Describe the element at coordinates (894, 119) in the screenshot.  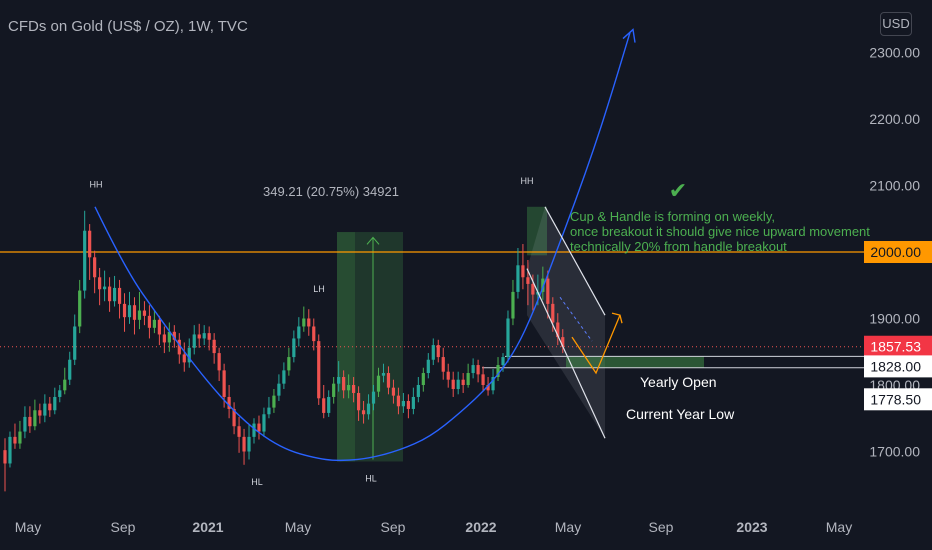
I see `y-tick-label: 2200.00` at that location.